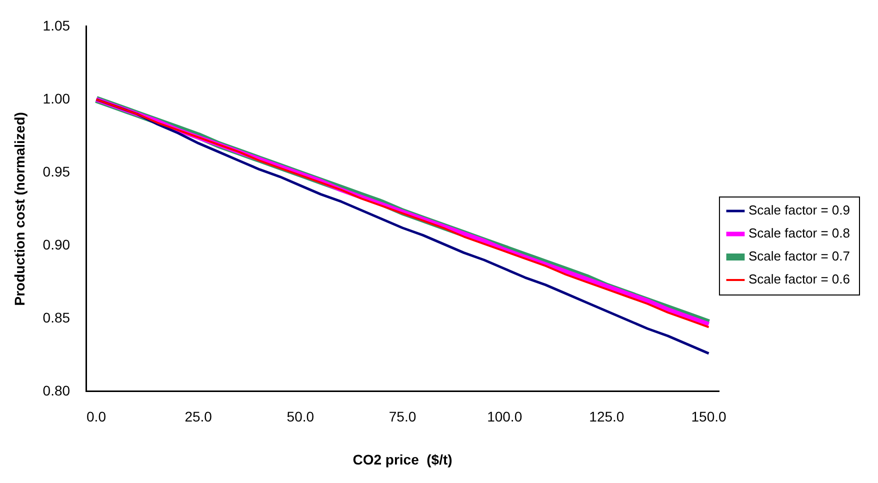 The image size is (878, 483). Describe the element at coordinates (96, 416) in the screenshot. I see `x-tick-label: 0.0` at that location.